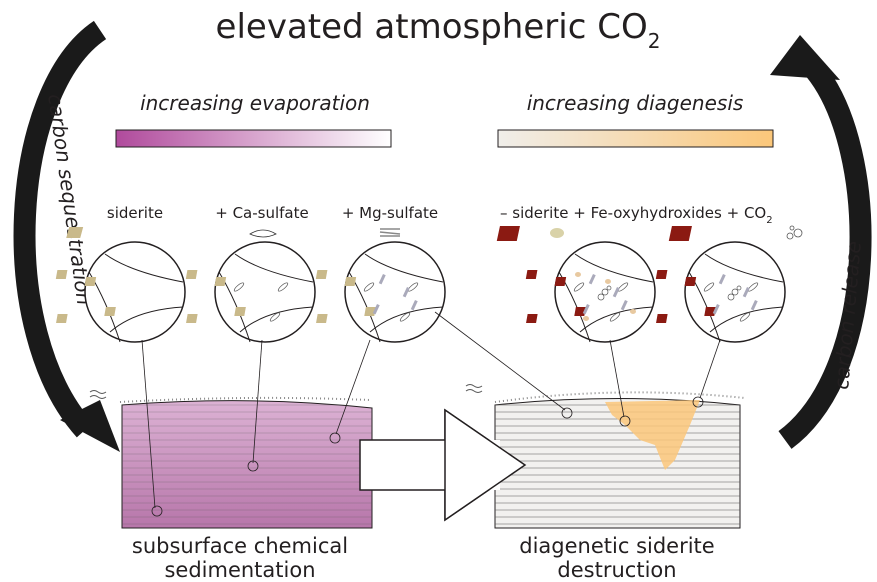  I want to click on magnifier-ca, so click(250, 292).